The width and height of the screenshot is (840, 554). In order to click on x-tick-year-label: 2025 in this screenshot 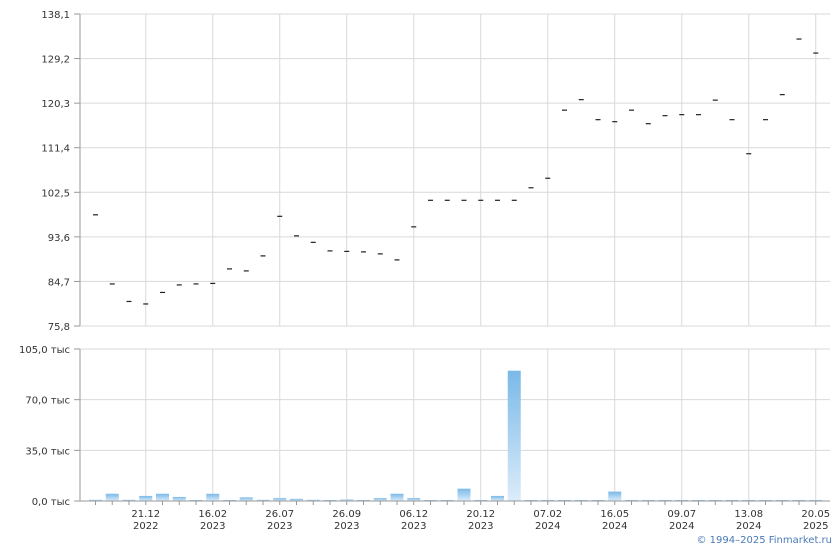, I will do `click(815, 526)`.